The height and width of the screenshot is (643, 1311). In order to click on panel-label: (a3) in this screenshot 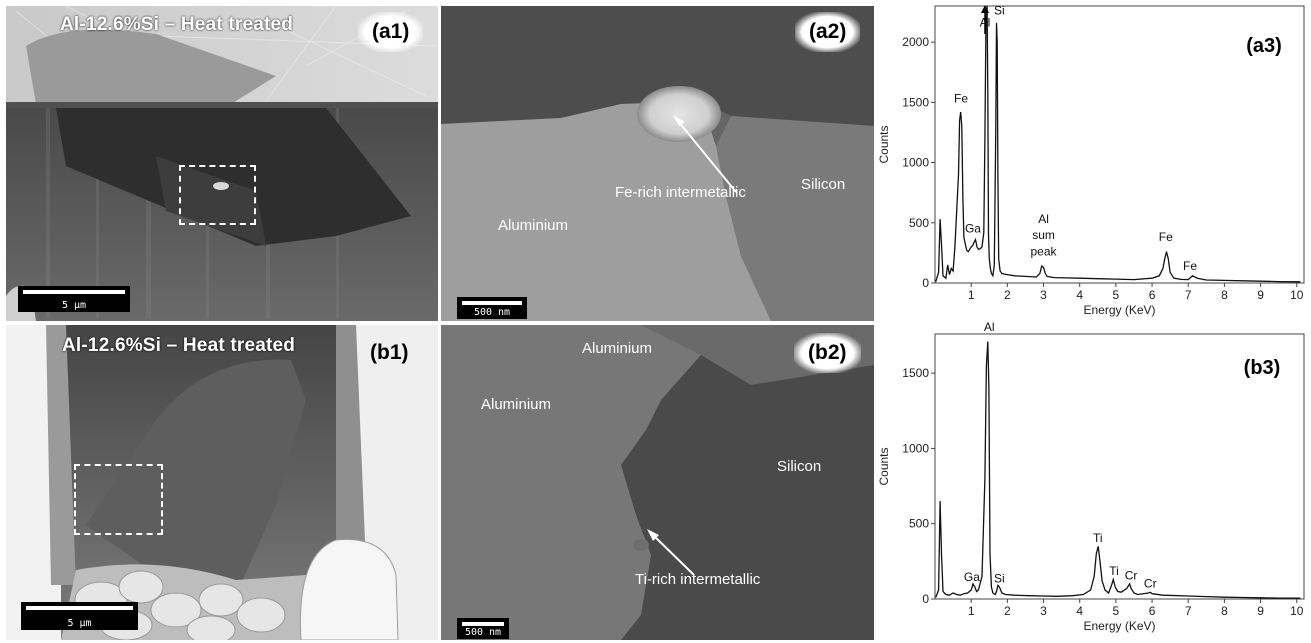, I will do `click(1264, 46)`.